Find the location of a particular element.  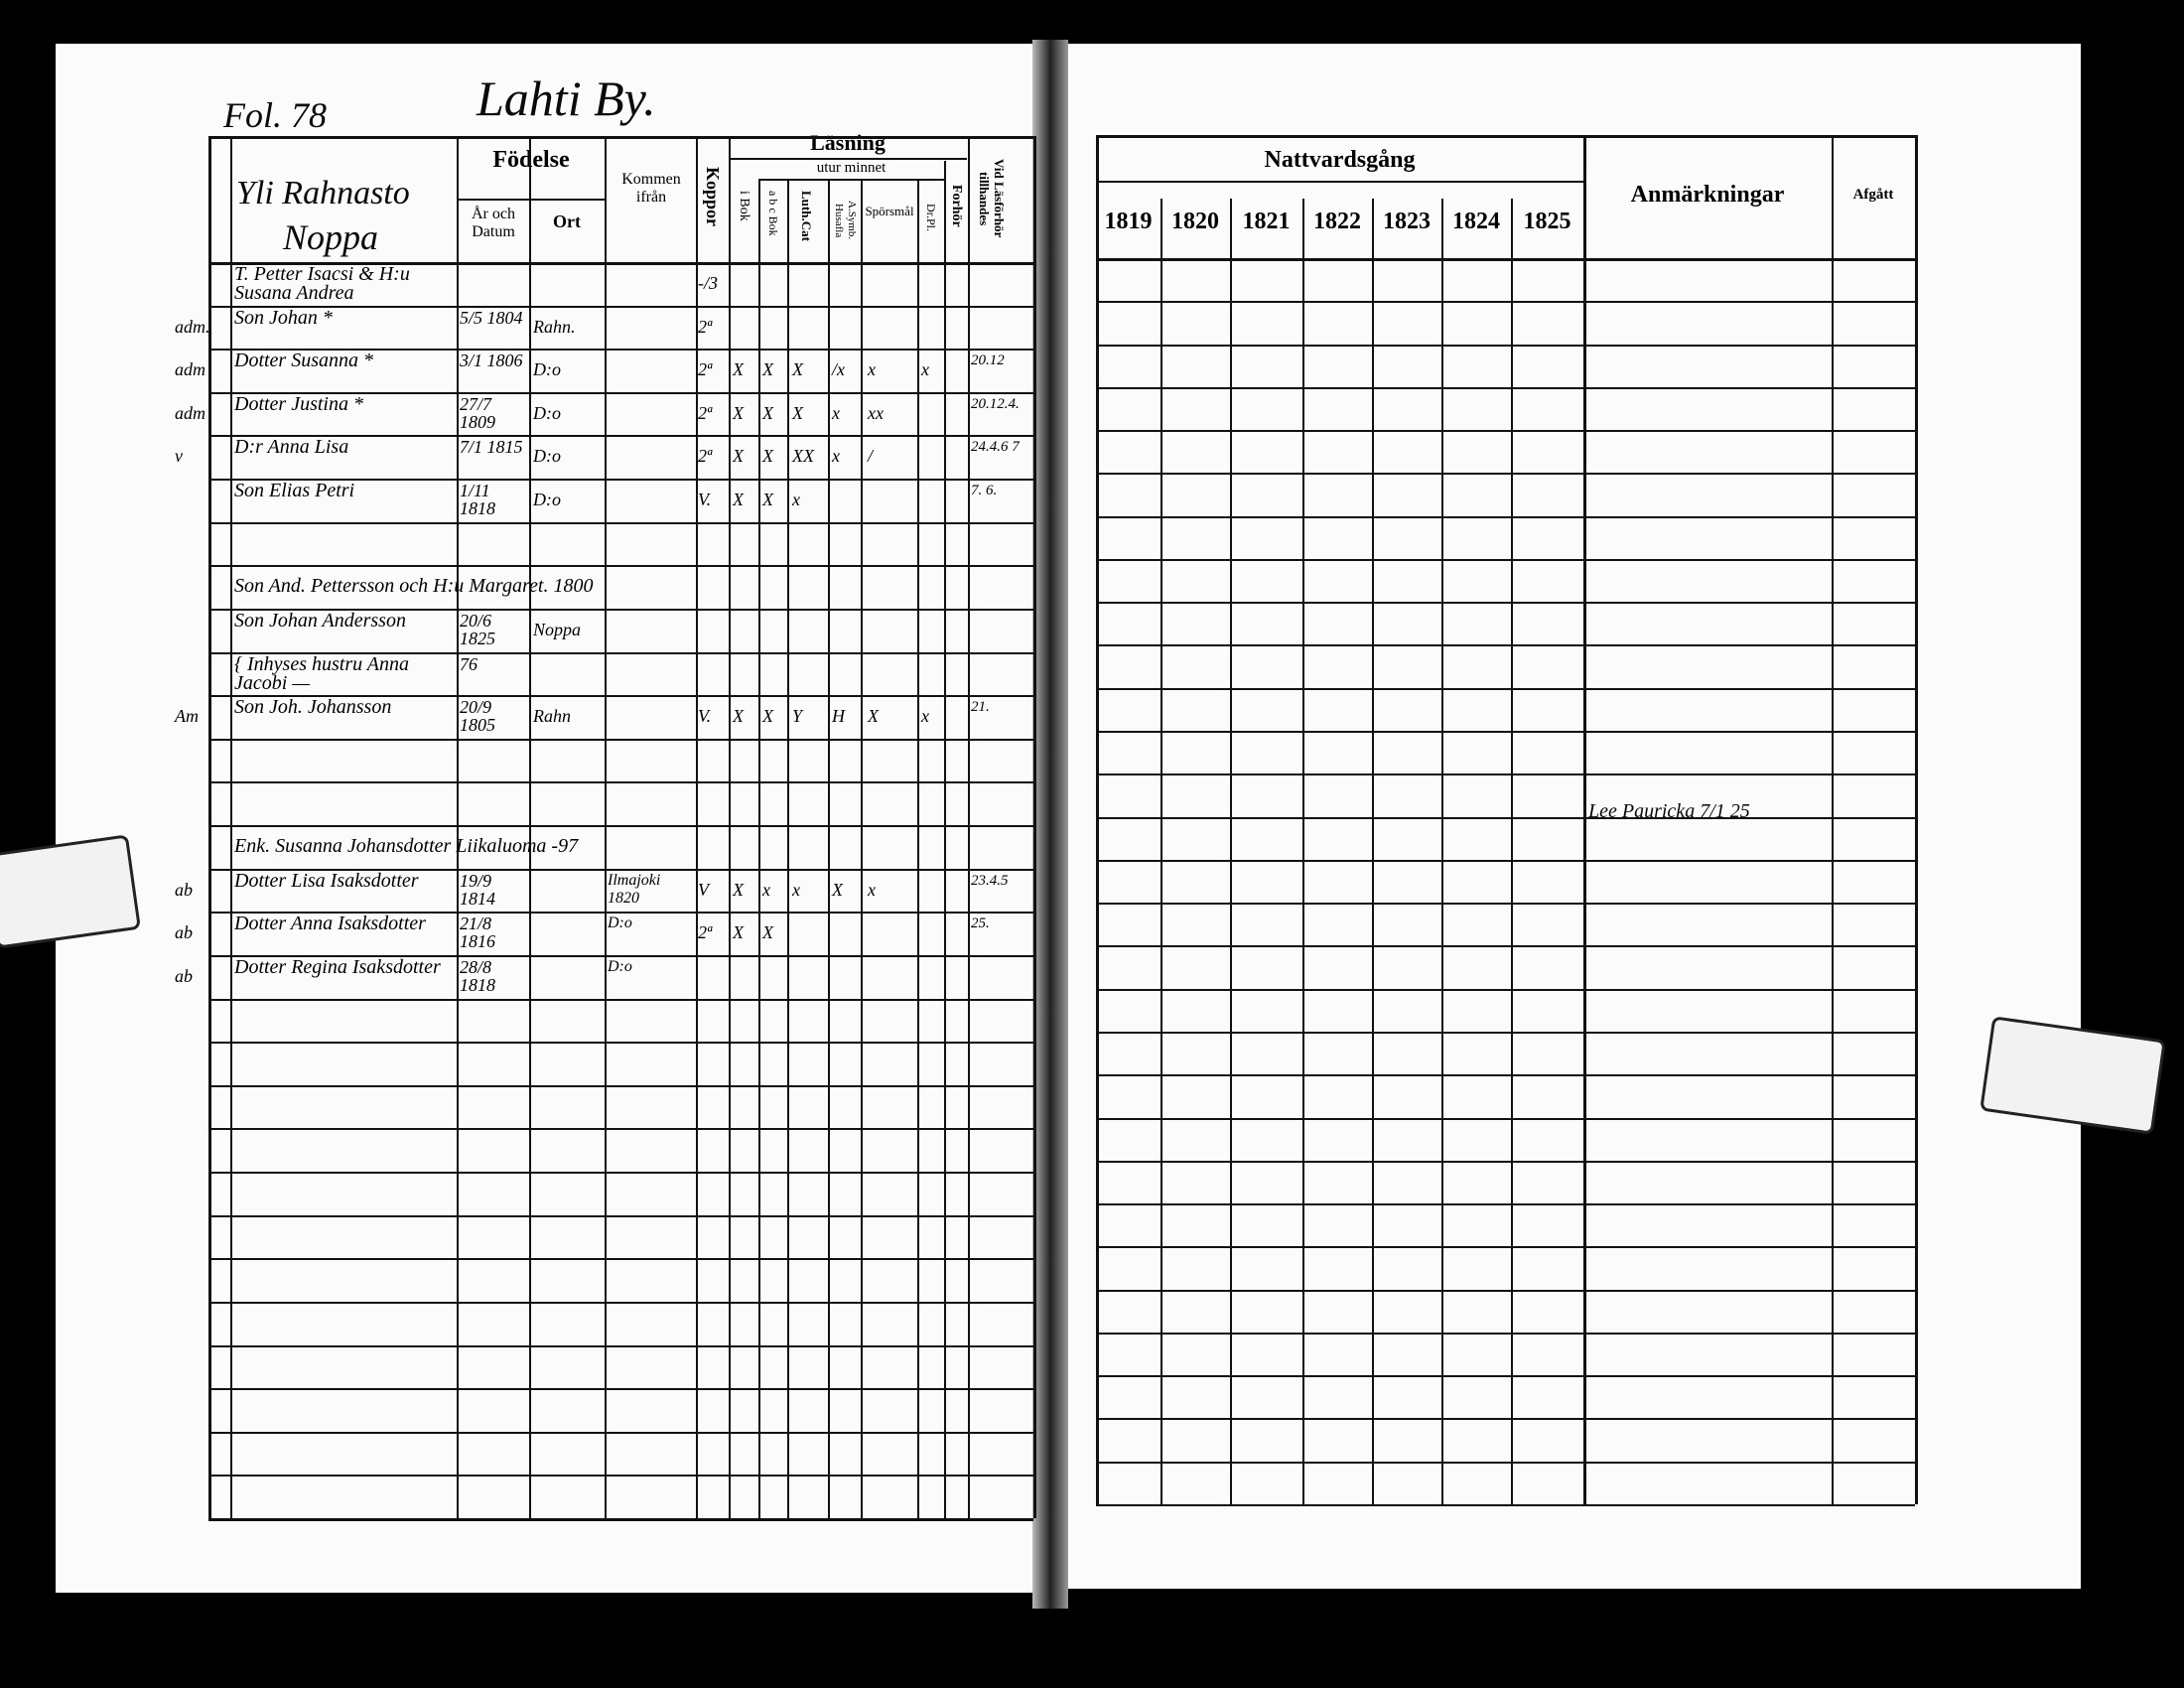

person-name: Son Joh. Johansson is located at coordinates (313, 707).